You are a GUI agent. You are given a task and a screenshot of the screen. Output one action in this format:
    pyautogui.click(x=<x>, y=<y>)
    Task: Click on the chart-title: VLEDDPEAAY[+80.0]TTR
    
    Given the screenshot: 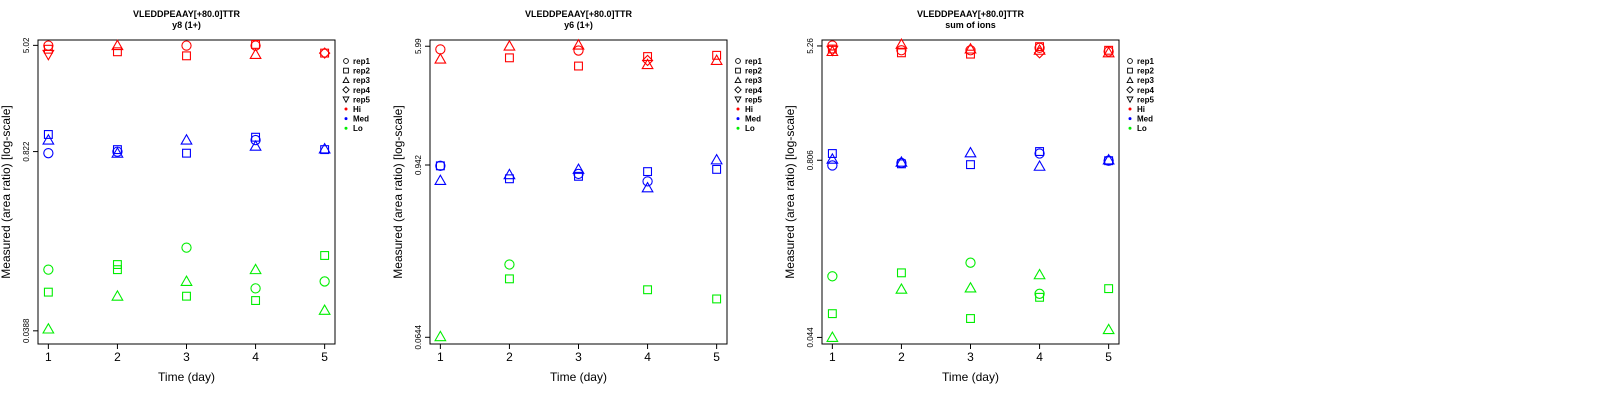 What is the action you would take?
    pyautogui.click(x=578, y=14)
    